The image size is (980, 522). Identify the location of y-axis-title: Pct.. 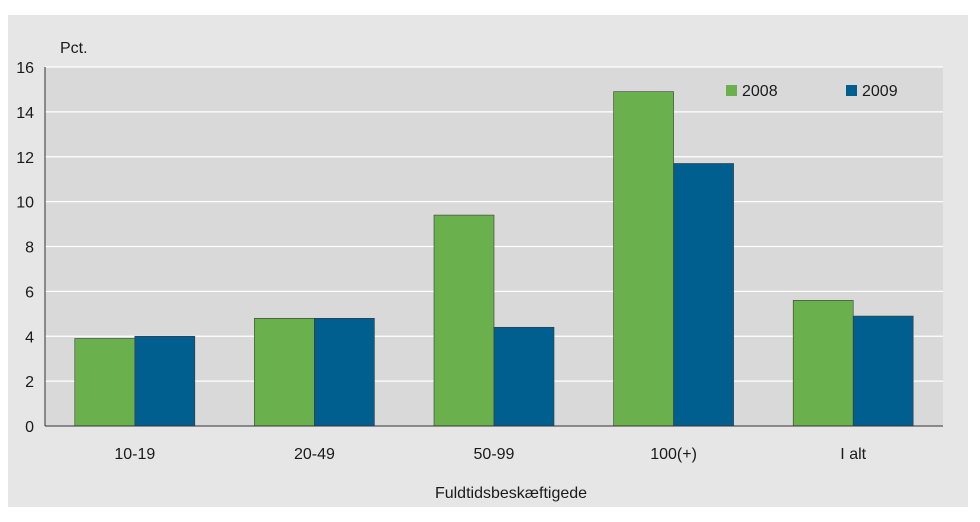
(74, 48).